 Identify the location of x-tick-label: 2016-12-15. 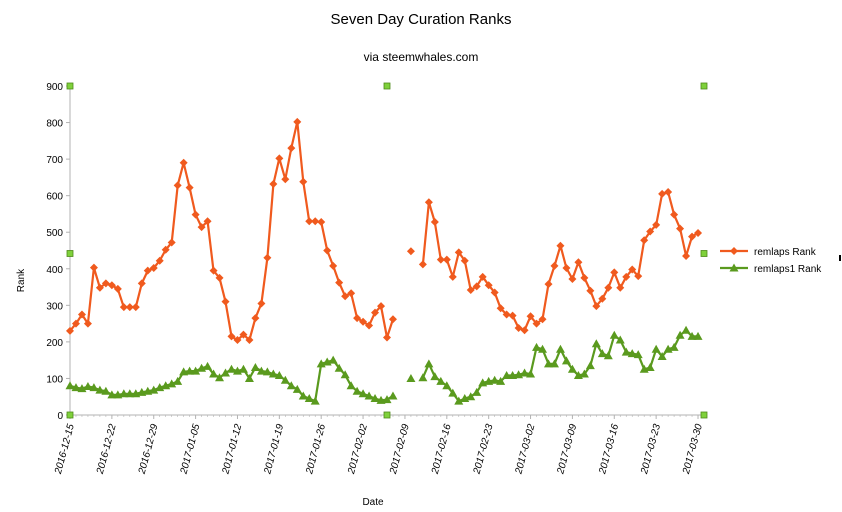
(65, 450).